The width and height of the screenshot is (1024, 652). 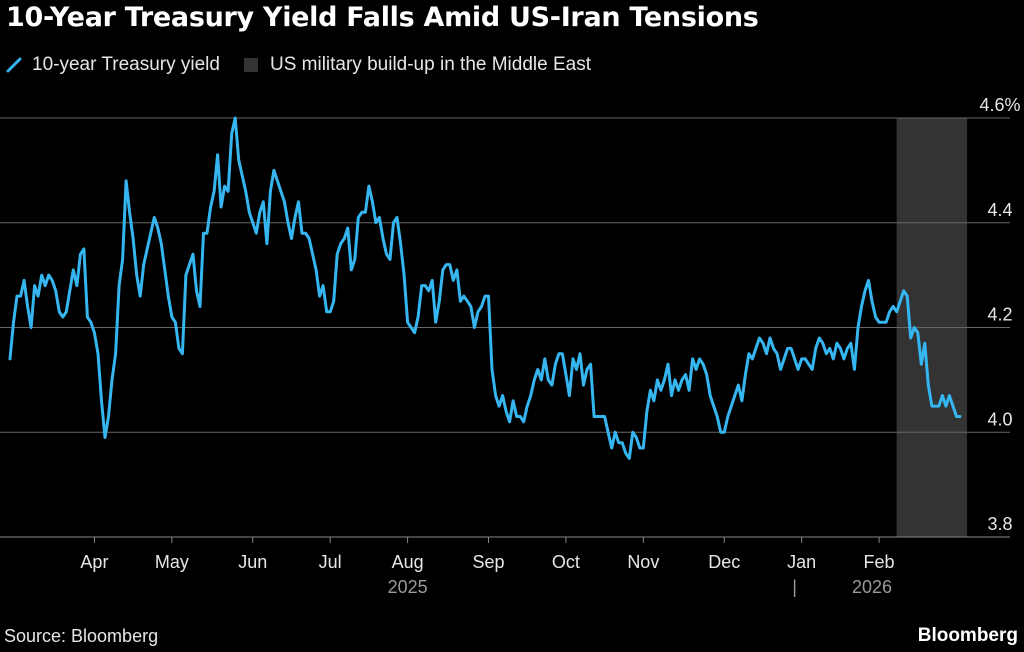 I want to click on legend-line-icon, so click(x=14, y=65).